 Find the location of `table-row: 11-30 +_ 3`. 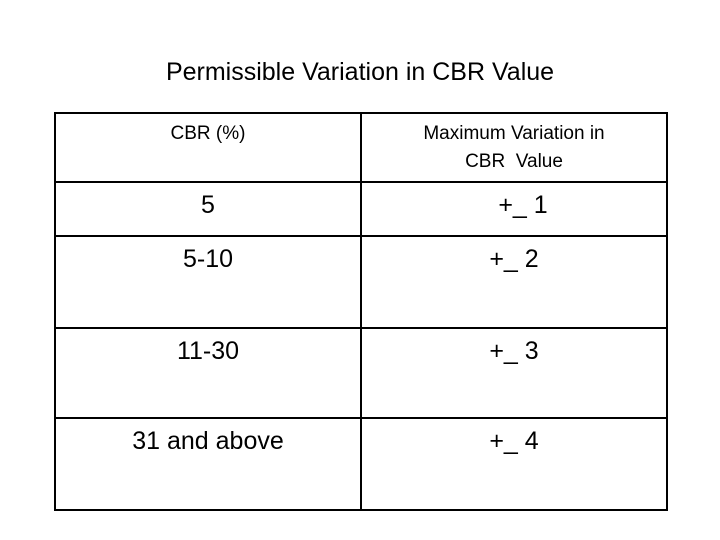

table-row: 11-30 +_ 3 is located at coordinates (361, 373).